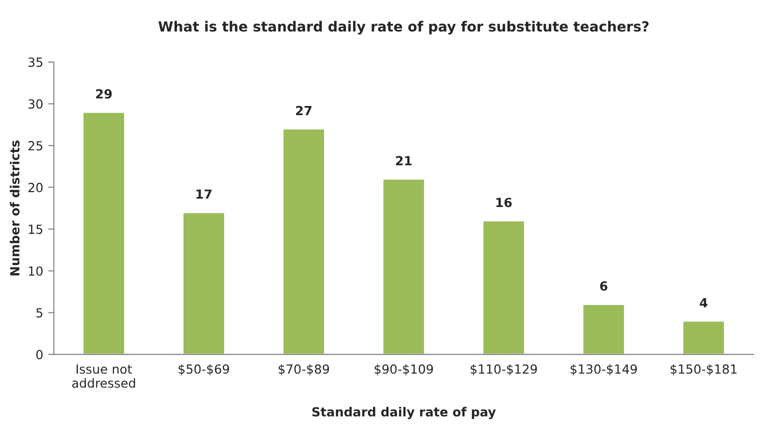 The height and width of the screenshot is (443, 769). What do you see at coordinates (504, 203) in the screenshot?
I see `data-label: 16` at bounding box center [504, 203].